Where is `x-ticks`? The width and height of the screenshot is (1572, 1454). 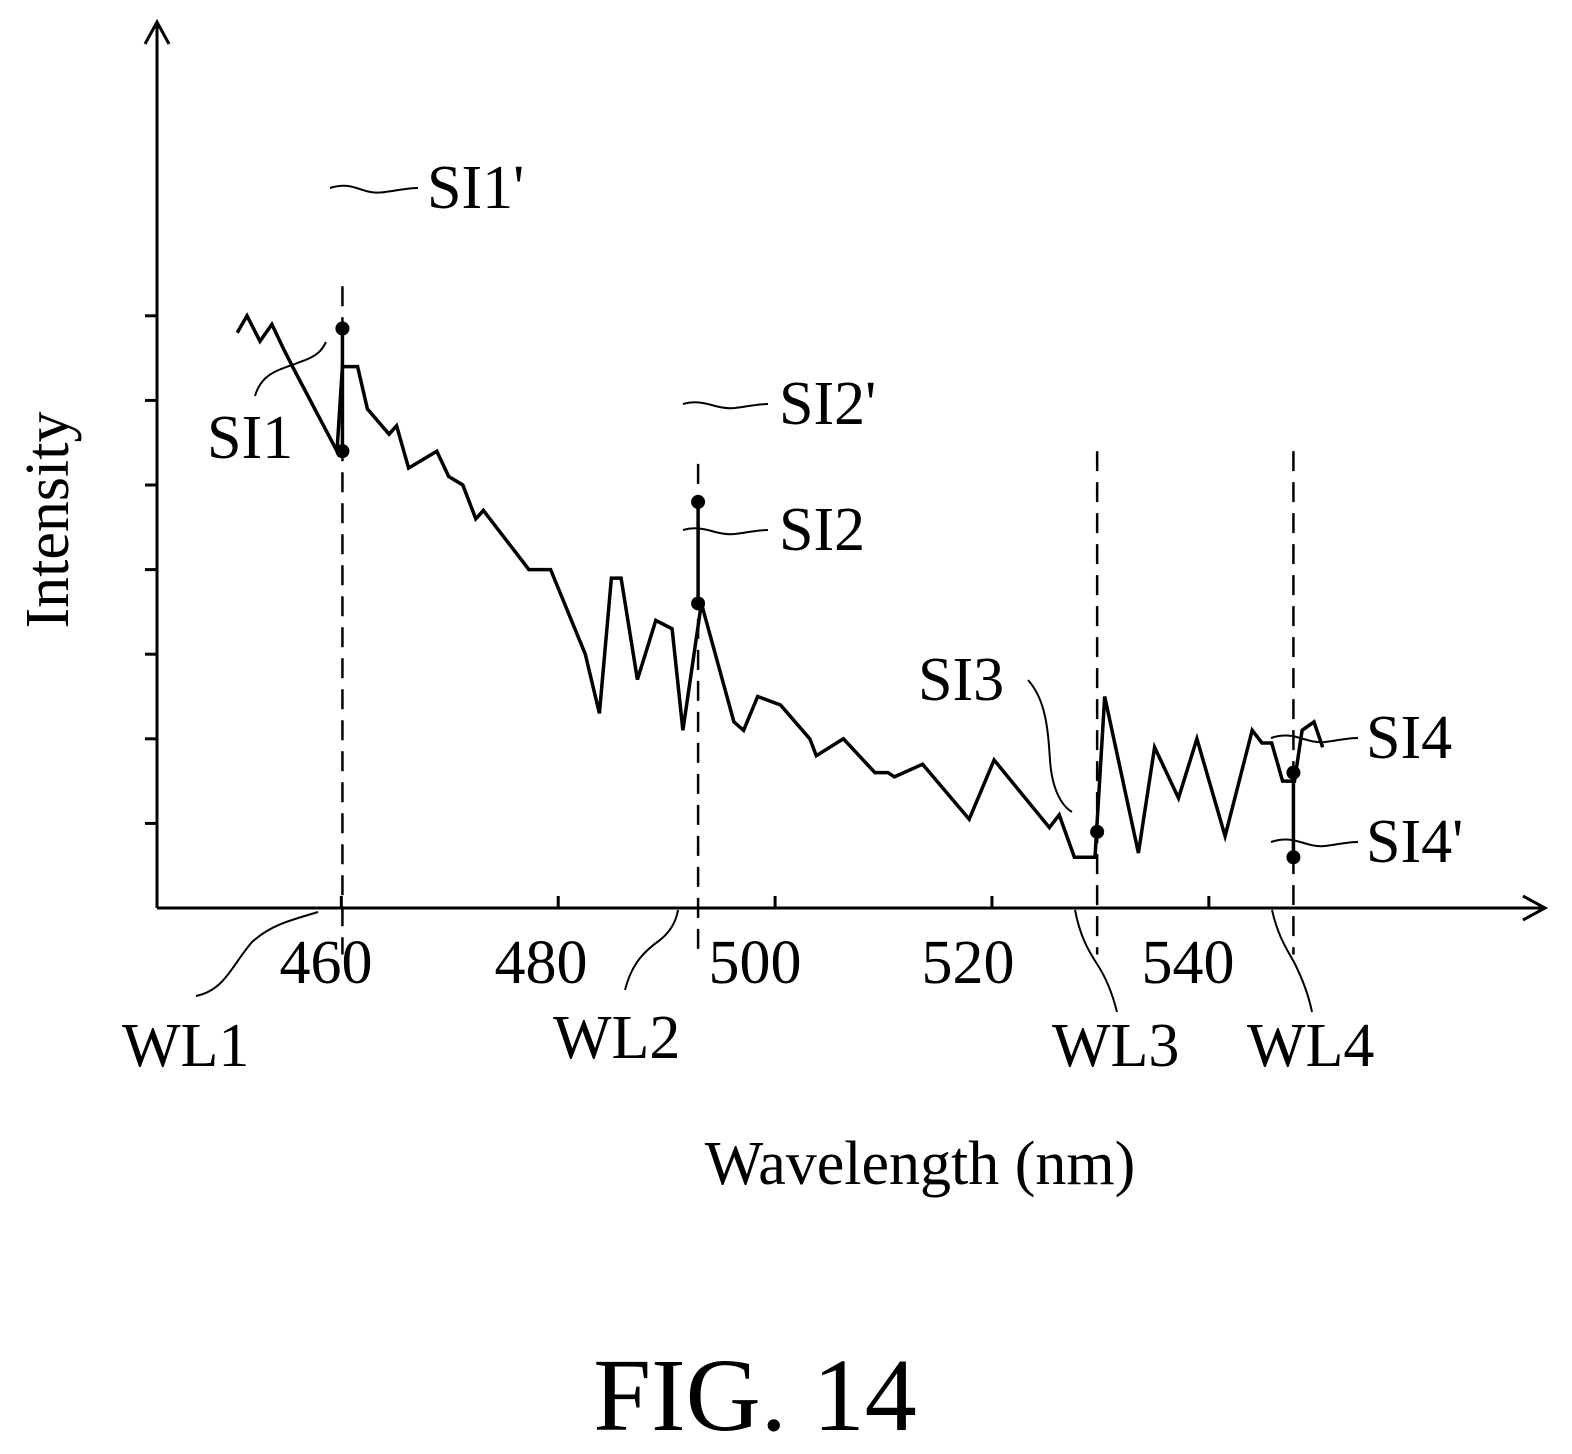
x-ticks is located at coordinates (775, 902).